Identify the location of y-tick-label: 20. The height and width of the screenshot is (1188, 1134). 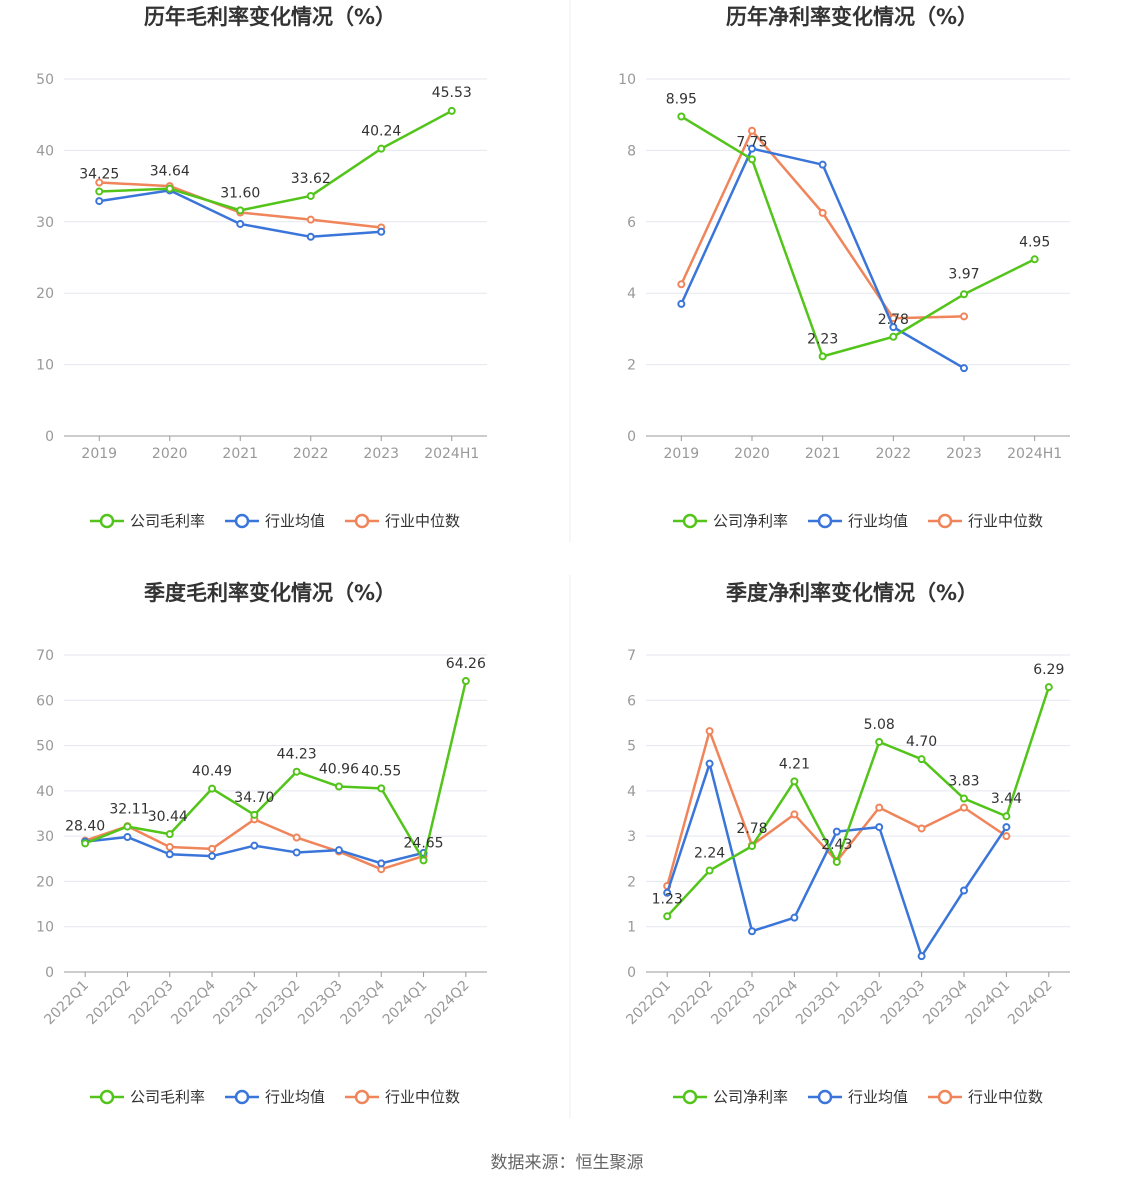
(45, 294).